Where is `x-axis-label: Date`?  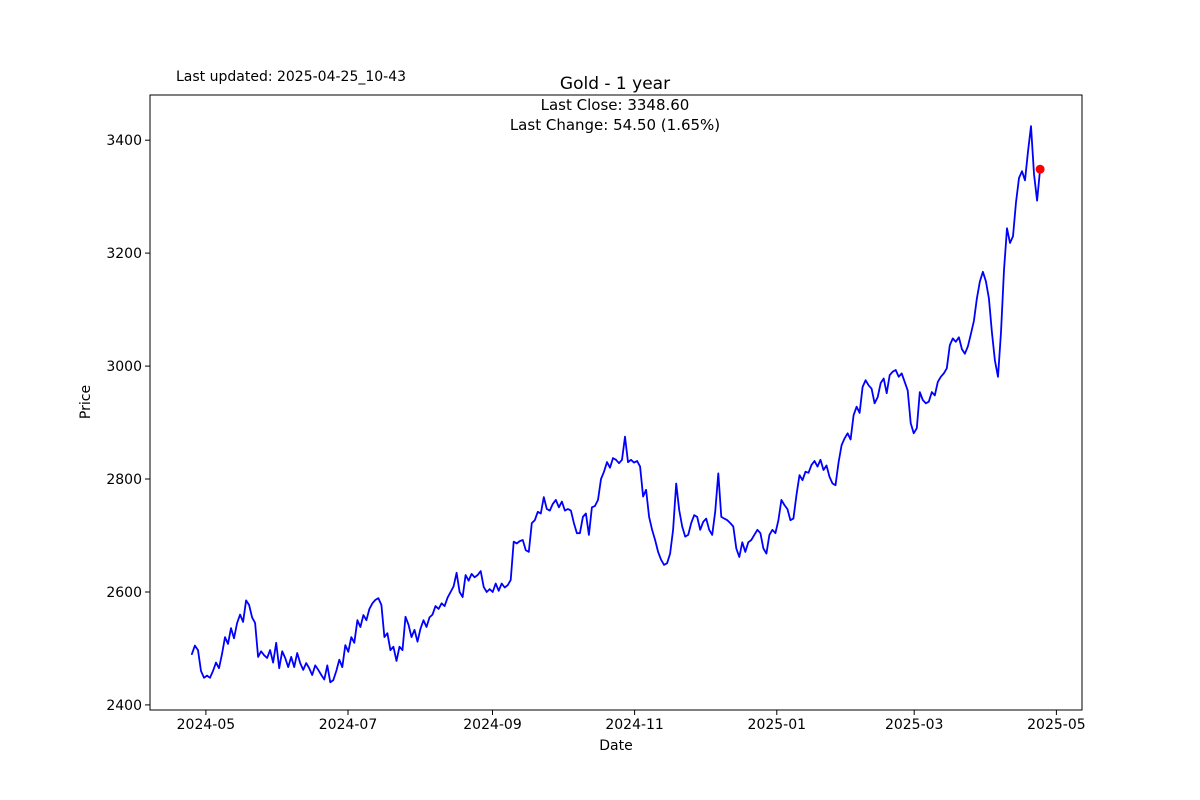 x-axis-label: Date is located at coordinates (615, 746).